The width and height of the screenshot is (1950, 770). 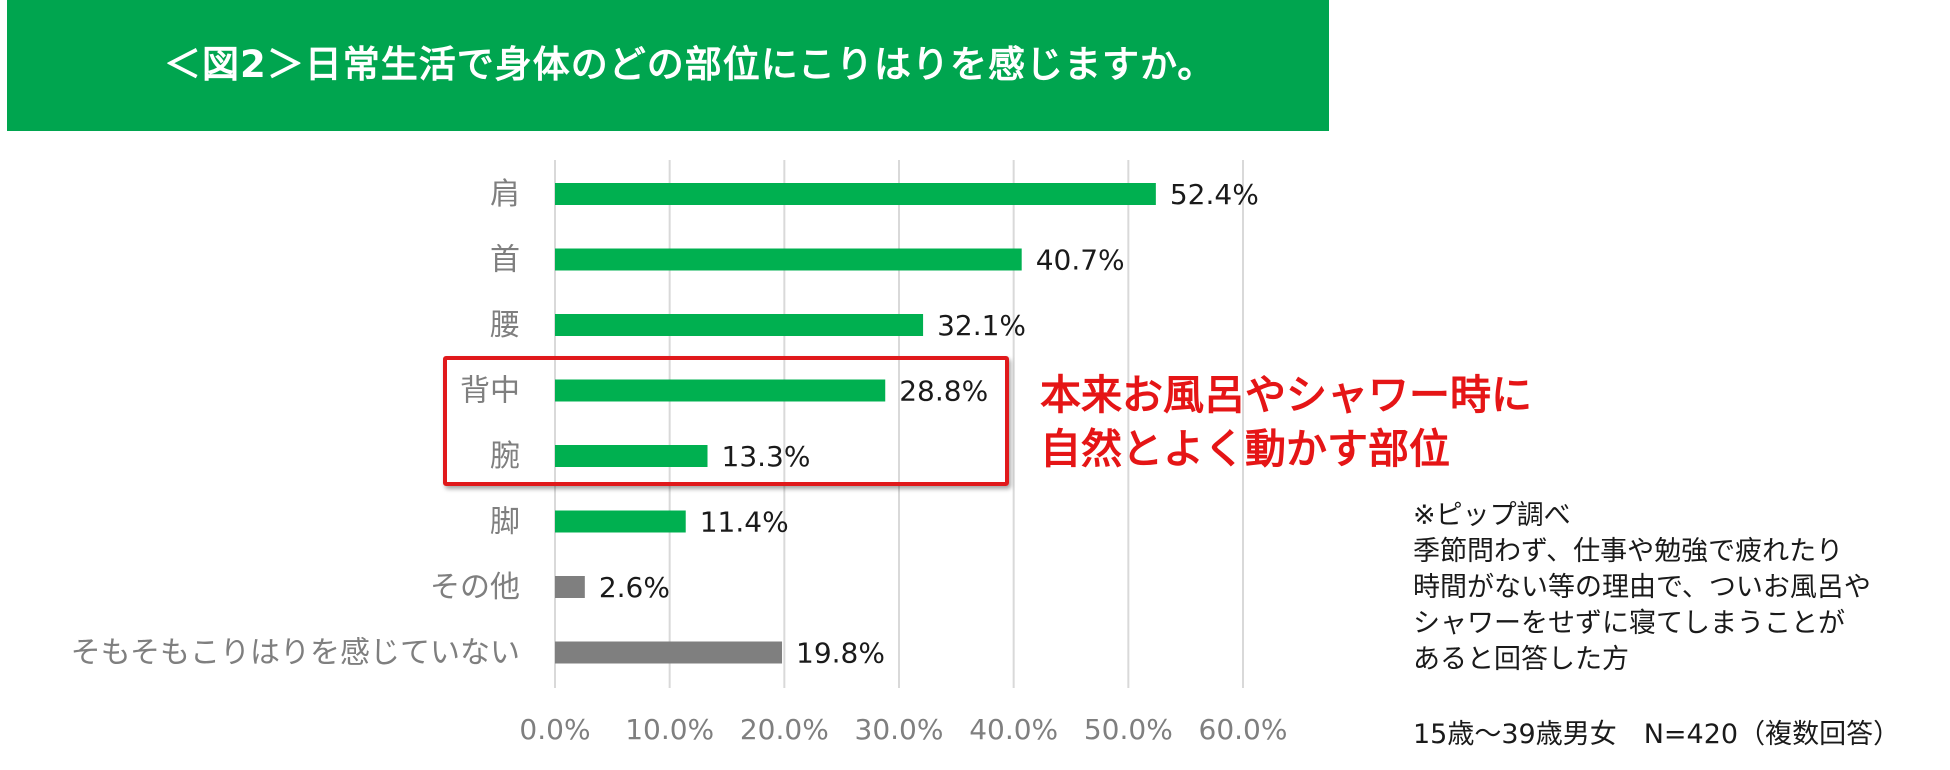 I want to click on category-label: 腕, so click(x=505, y=456).